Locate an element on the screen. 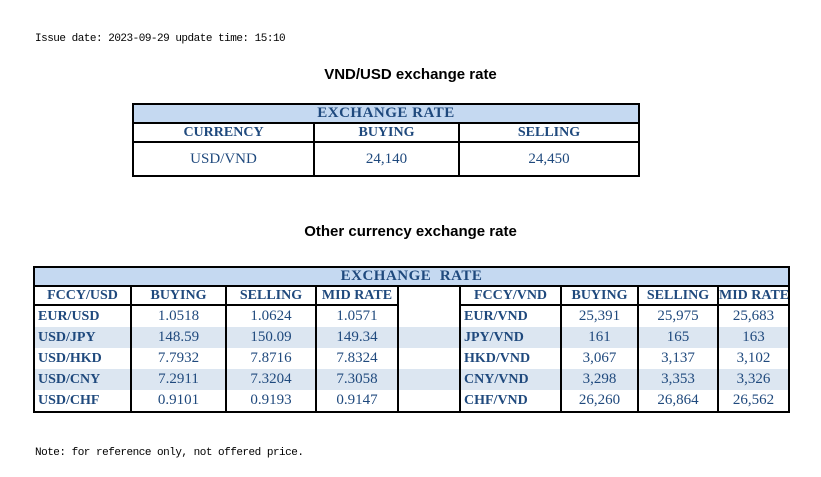 The width and height of the screenshot is (821, 477). mid-rate-cell: 3,326 is located at coordinates (753, 379).